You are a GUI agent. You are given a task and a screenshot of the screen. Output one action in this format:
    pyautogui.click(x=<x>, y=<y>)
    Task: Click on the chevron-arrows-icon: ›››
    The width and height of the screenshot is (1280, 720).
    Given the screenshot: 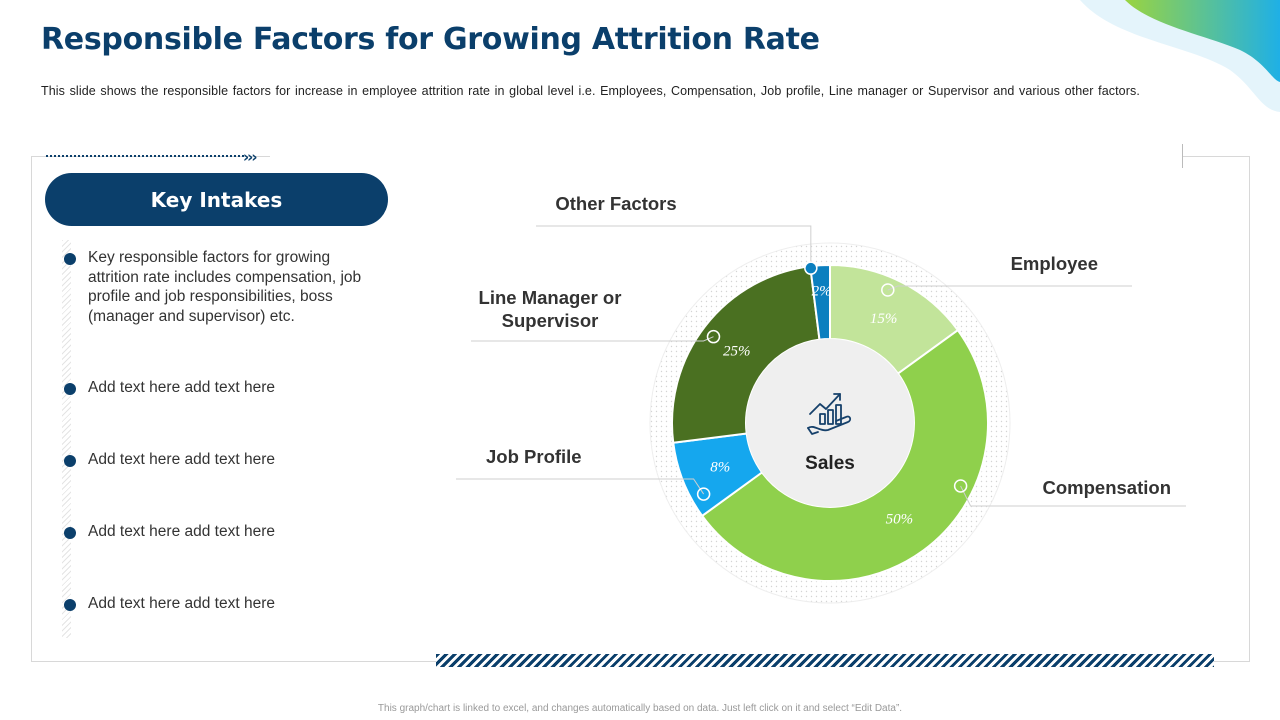 What is the action you would take?
    pyautogui.click(x=250, y=157)
    